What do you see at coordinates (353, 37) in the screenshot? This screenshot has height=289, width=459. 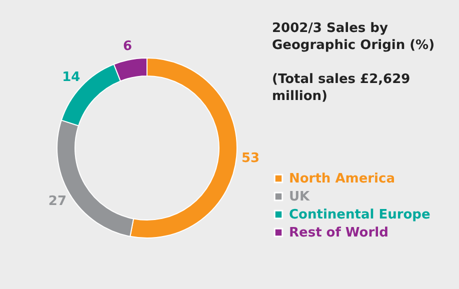 I see `chart-title: 2002/3 Sales by Geographic Origin (%)` at bounding box center [353, 37].